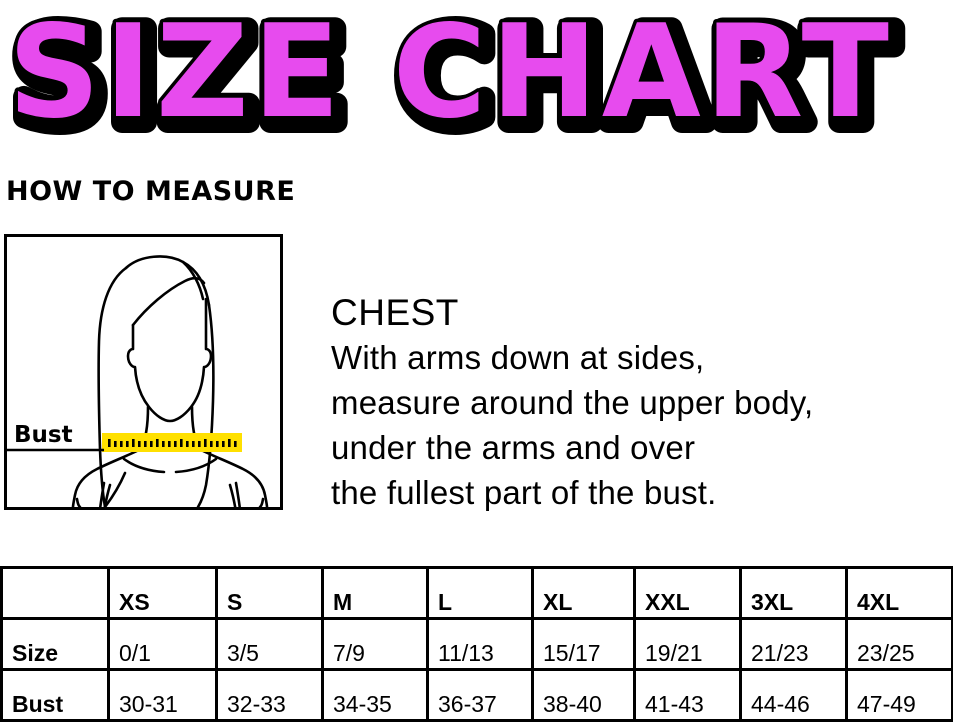 The image size is (953, 726). What do you see at coordinates (793, 644) in the screenshot?
I see `cell-size-3xl: 21/23` at bounding box center [793, 644].